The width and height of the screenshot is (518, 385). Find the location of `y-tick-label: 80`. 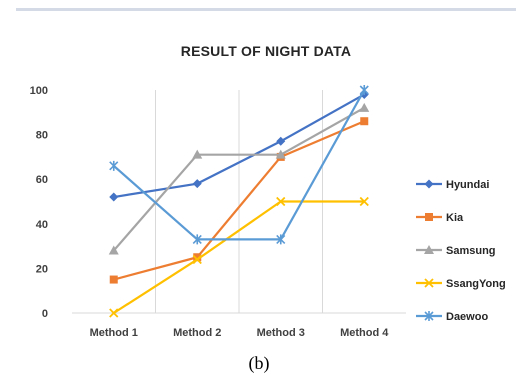

y-tick-label: 80 is located at coordinates (42, 136).